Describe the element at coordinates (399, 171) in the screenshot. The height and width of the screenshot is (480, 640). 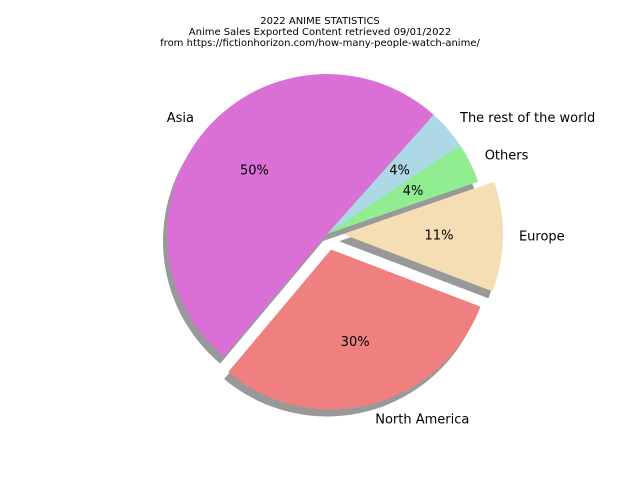
I see `slice-pct-the-rest-of-the-world: 4%` at that location.